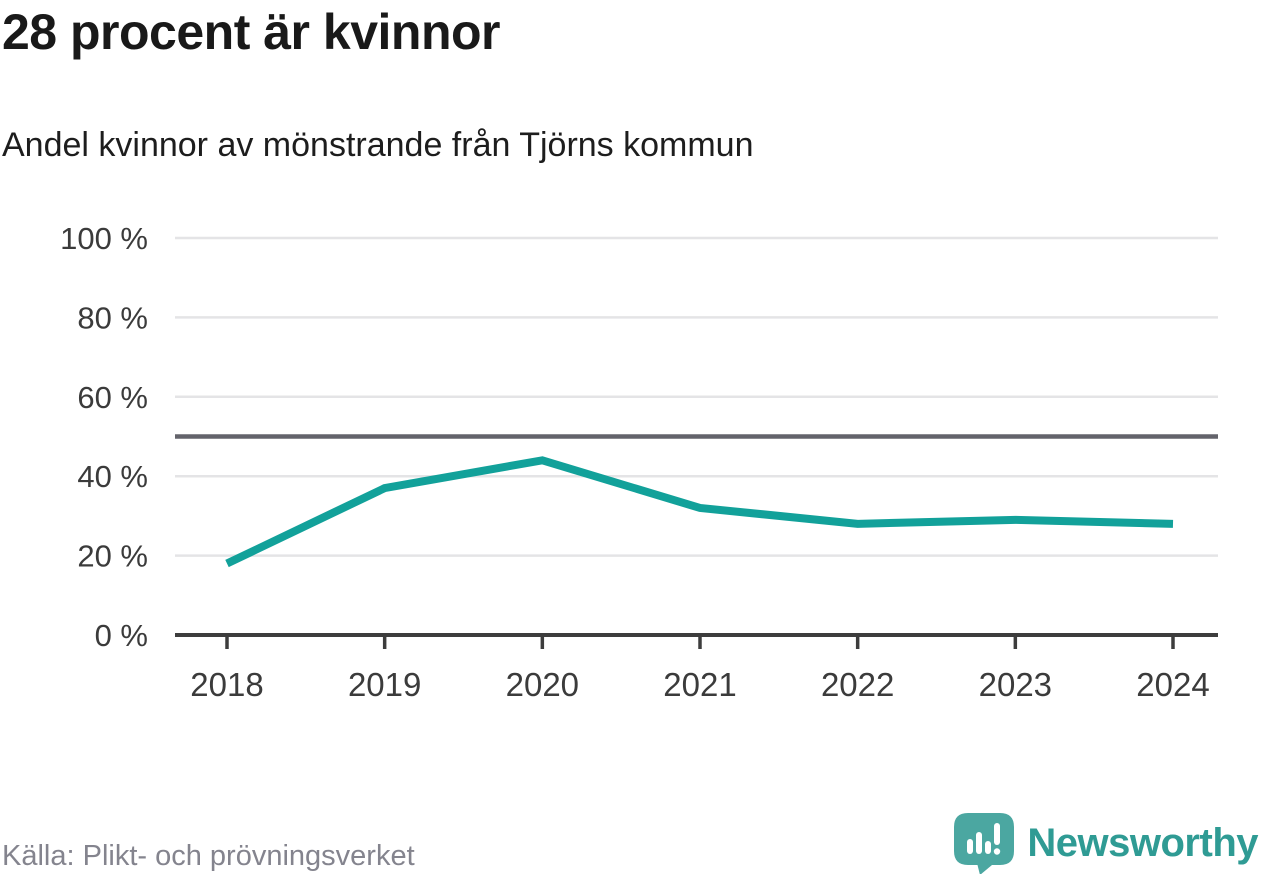 The height and width of the screenshot is (879, 1262). I want to click on y-axis-label: 40 %, so click(112, 476).